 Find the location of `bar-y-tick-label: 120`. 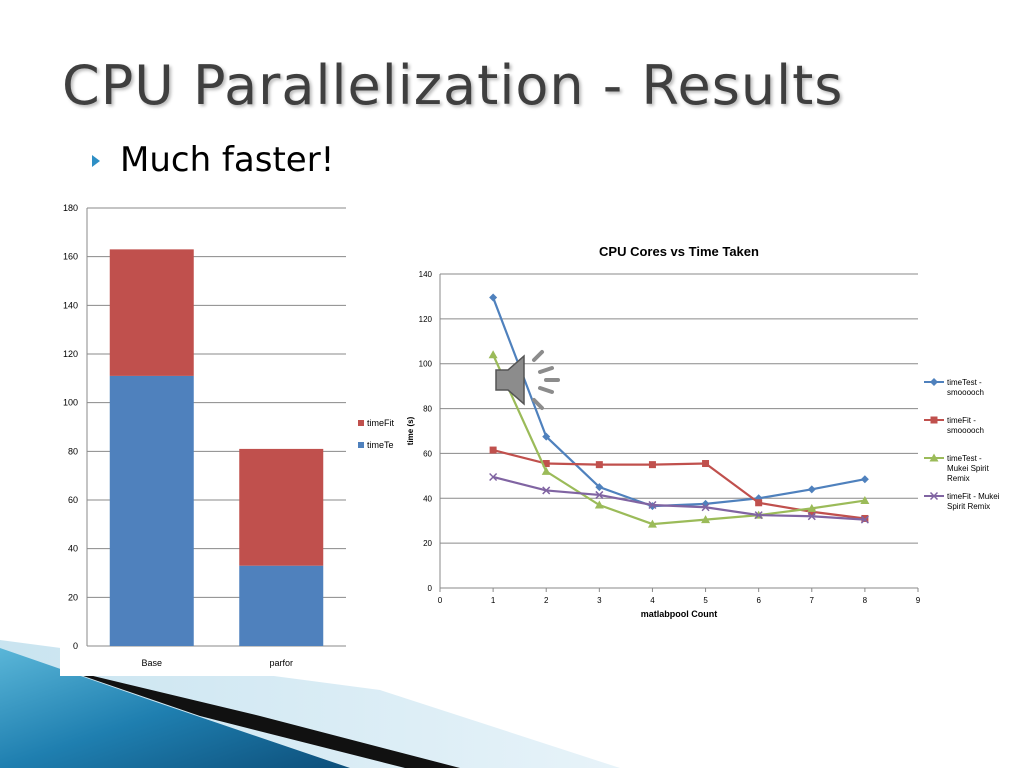

bar-y-tick-label: 120 is located at coordinates (70, 354).